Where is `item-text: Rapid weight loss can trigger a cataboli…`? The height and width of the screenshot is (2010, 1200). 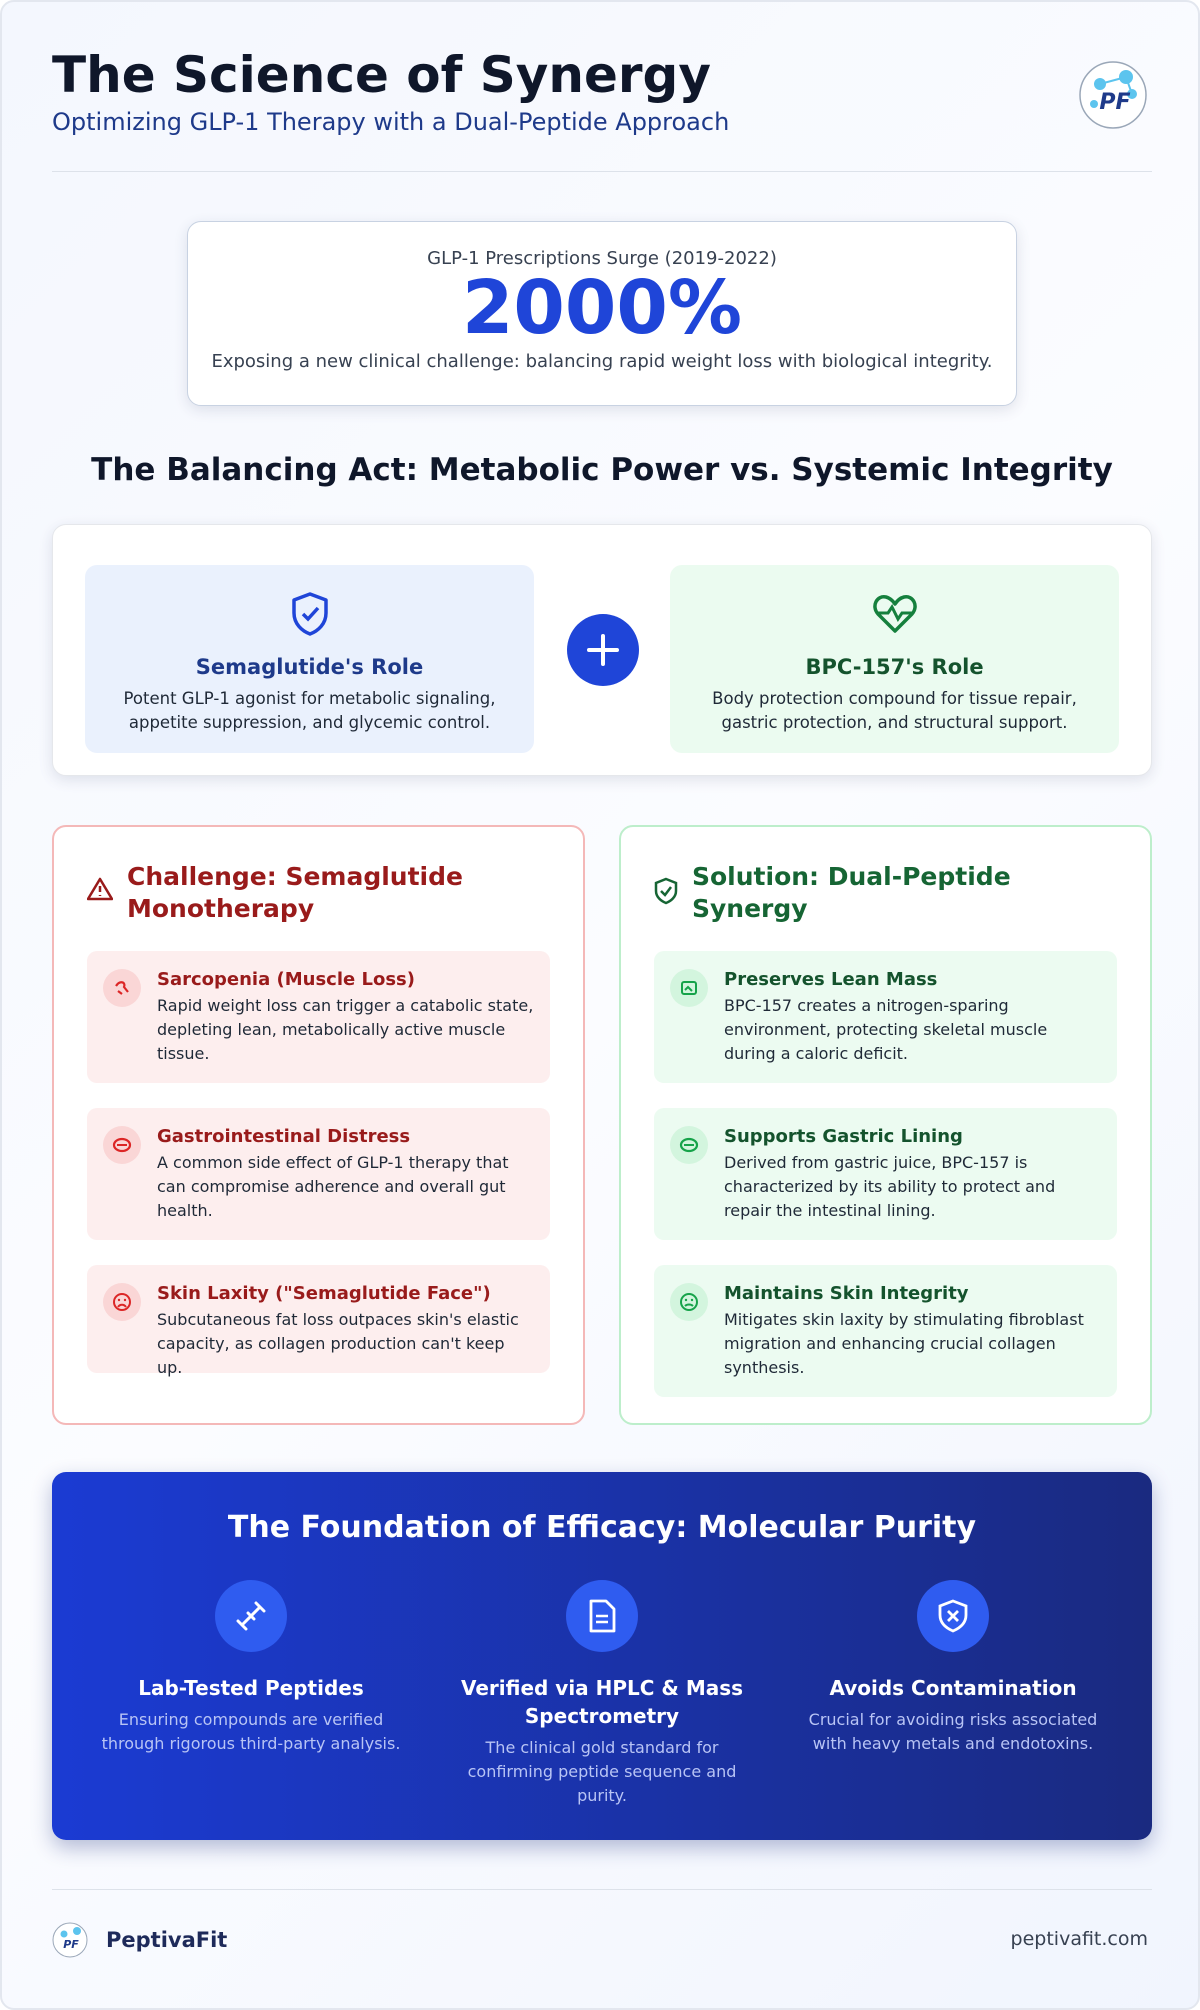
item-text: Rapid weight loss can trigger a cataboli… is located at coordinates (345, 1029).